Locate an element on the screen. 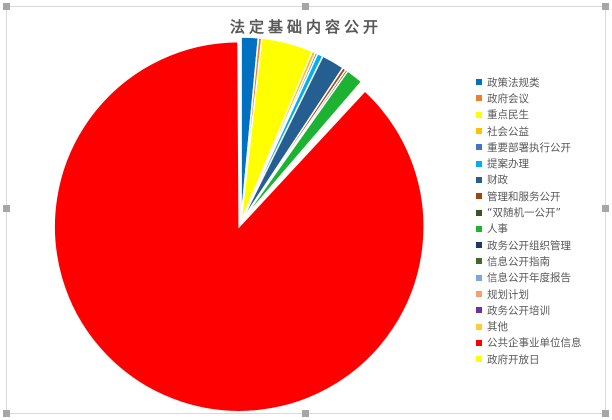 This screenshot has width=612, height=420. legend-item: 政务公开组织管理 is located at coordinates (529, 245).